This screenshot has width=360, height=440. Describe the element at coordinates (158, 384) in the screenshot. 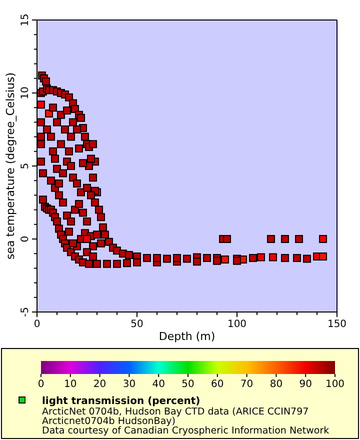

I see `color-bar-label: 40` at that location.